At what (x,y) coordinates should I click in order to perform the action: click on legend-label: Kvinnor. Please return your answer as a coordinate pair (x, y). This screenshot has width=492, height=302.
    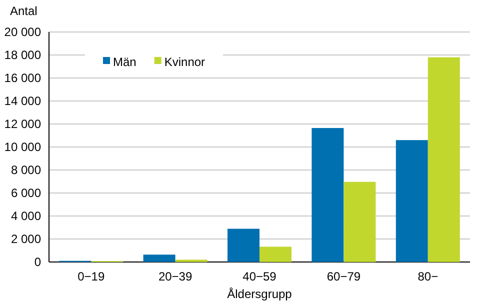
    Looking at the image, I should click on (185, 62).